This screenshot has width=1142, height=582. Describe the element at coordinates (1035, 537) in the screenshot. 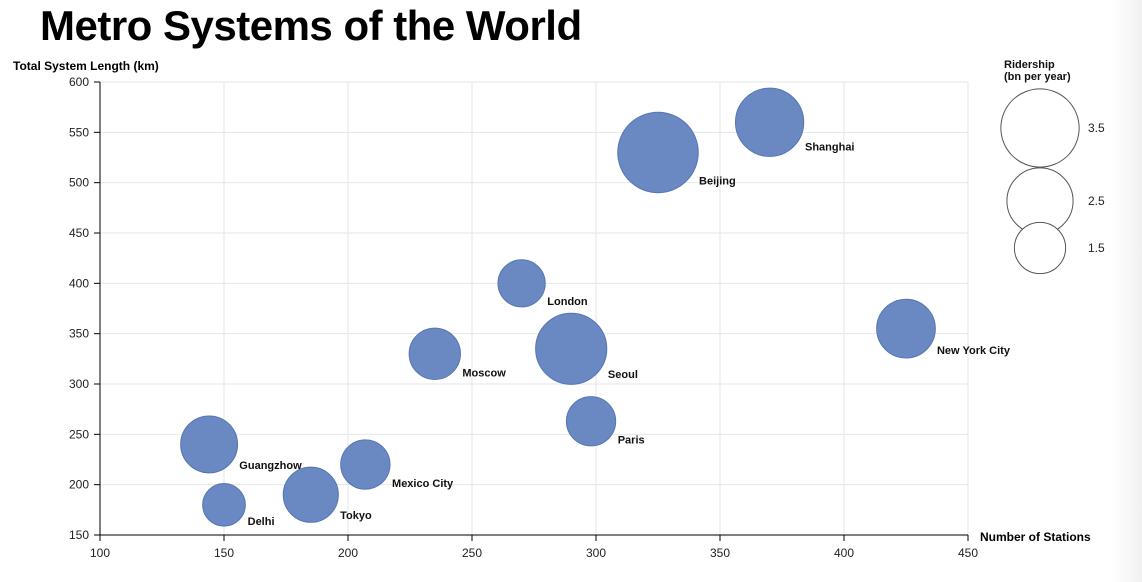

I see `x-axis-title: Number of Stations` at that location.